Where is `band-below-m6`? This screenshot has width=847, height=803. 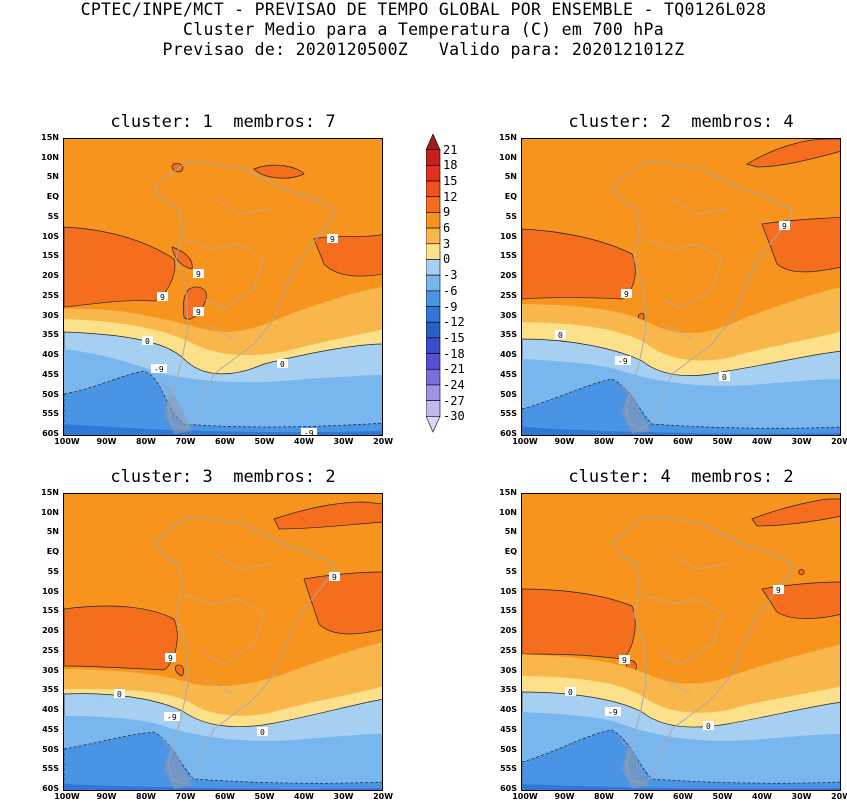 band-below-m6 is located at coordinates (223, 760).